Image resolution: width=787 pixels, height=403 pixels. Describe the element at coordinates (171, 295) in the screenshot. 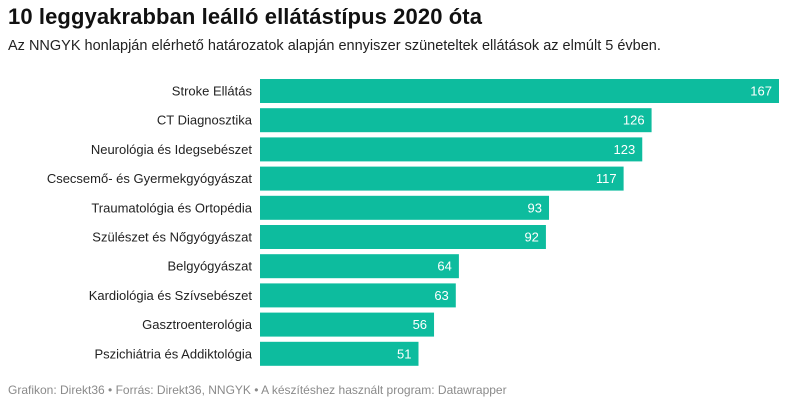

I see `category-label: Kardiológia és Szívsebészet` at that location.